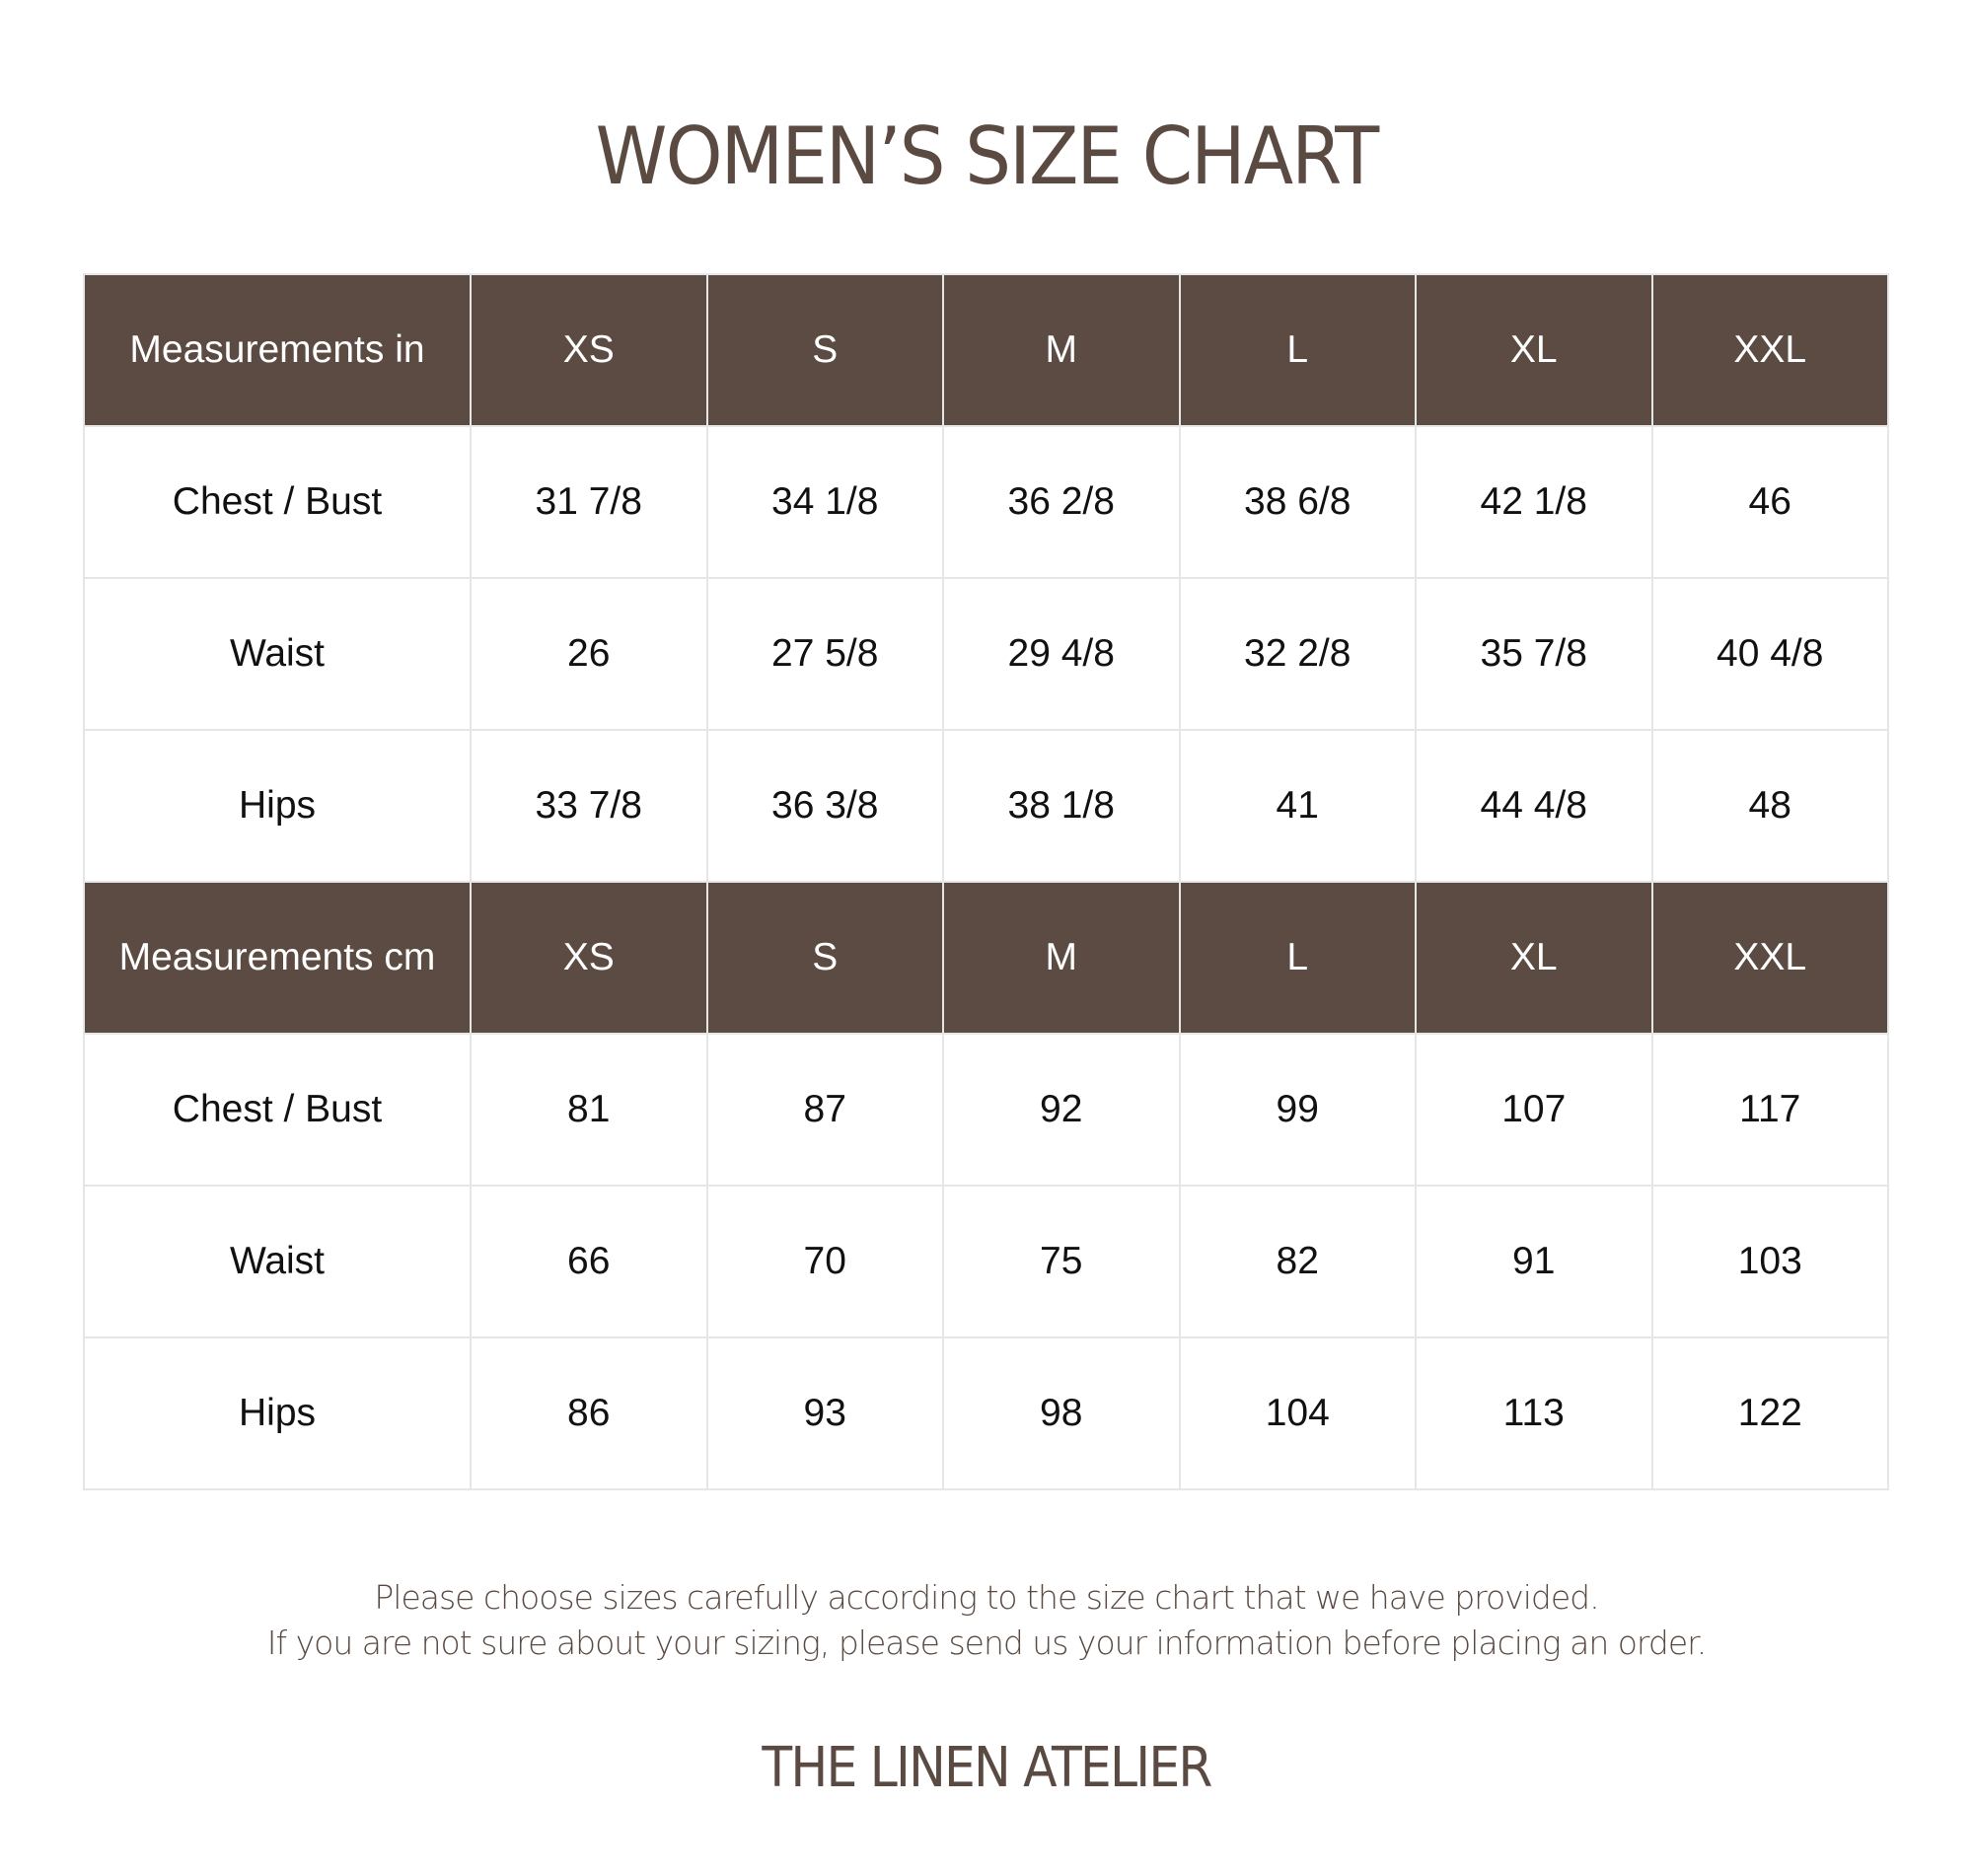 Image resolution: width=1973 pixels, height=1876 pixels. I want to click on header-row: Measurements cm XS S M L XL XXL, so click(986, 958).